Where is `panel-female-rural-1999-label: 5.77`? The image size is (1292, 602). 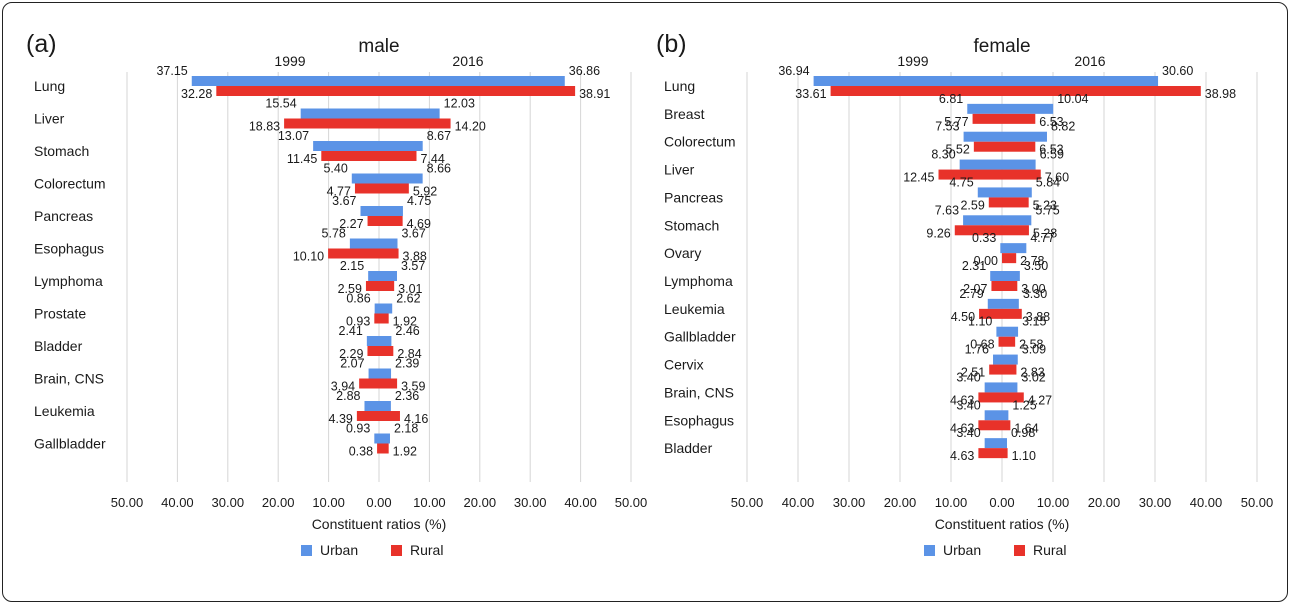
panel-female-rural-1999-label: 5.77 is located at coordinates (956, 122).